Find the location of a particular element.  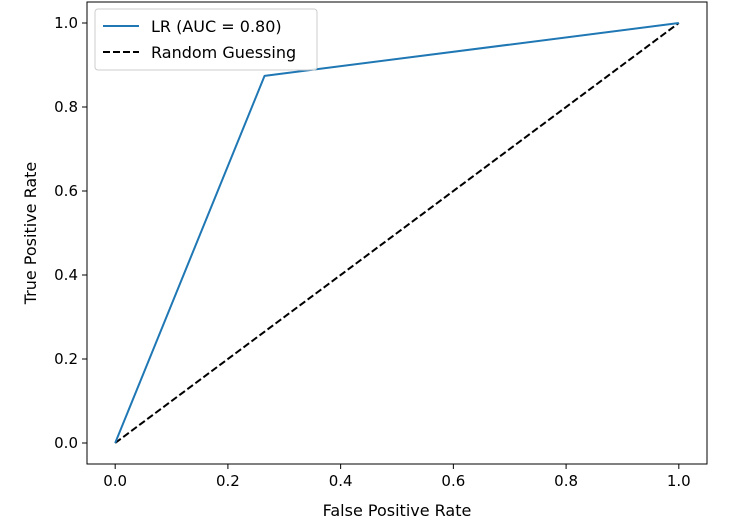

x-tick-label: 0.8 is located at coordinates (566, 481).